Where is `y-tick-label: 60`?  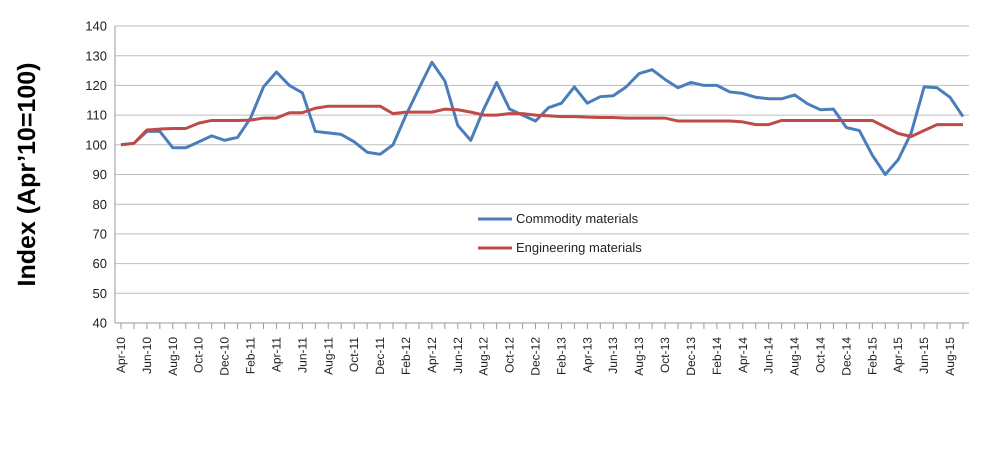 y-tick-label: 60 is located at coordinates (99, 264).